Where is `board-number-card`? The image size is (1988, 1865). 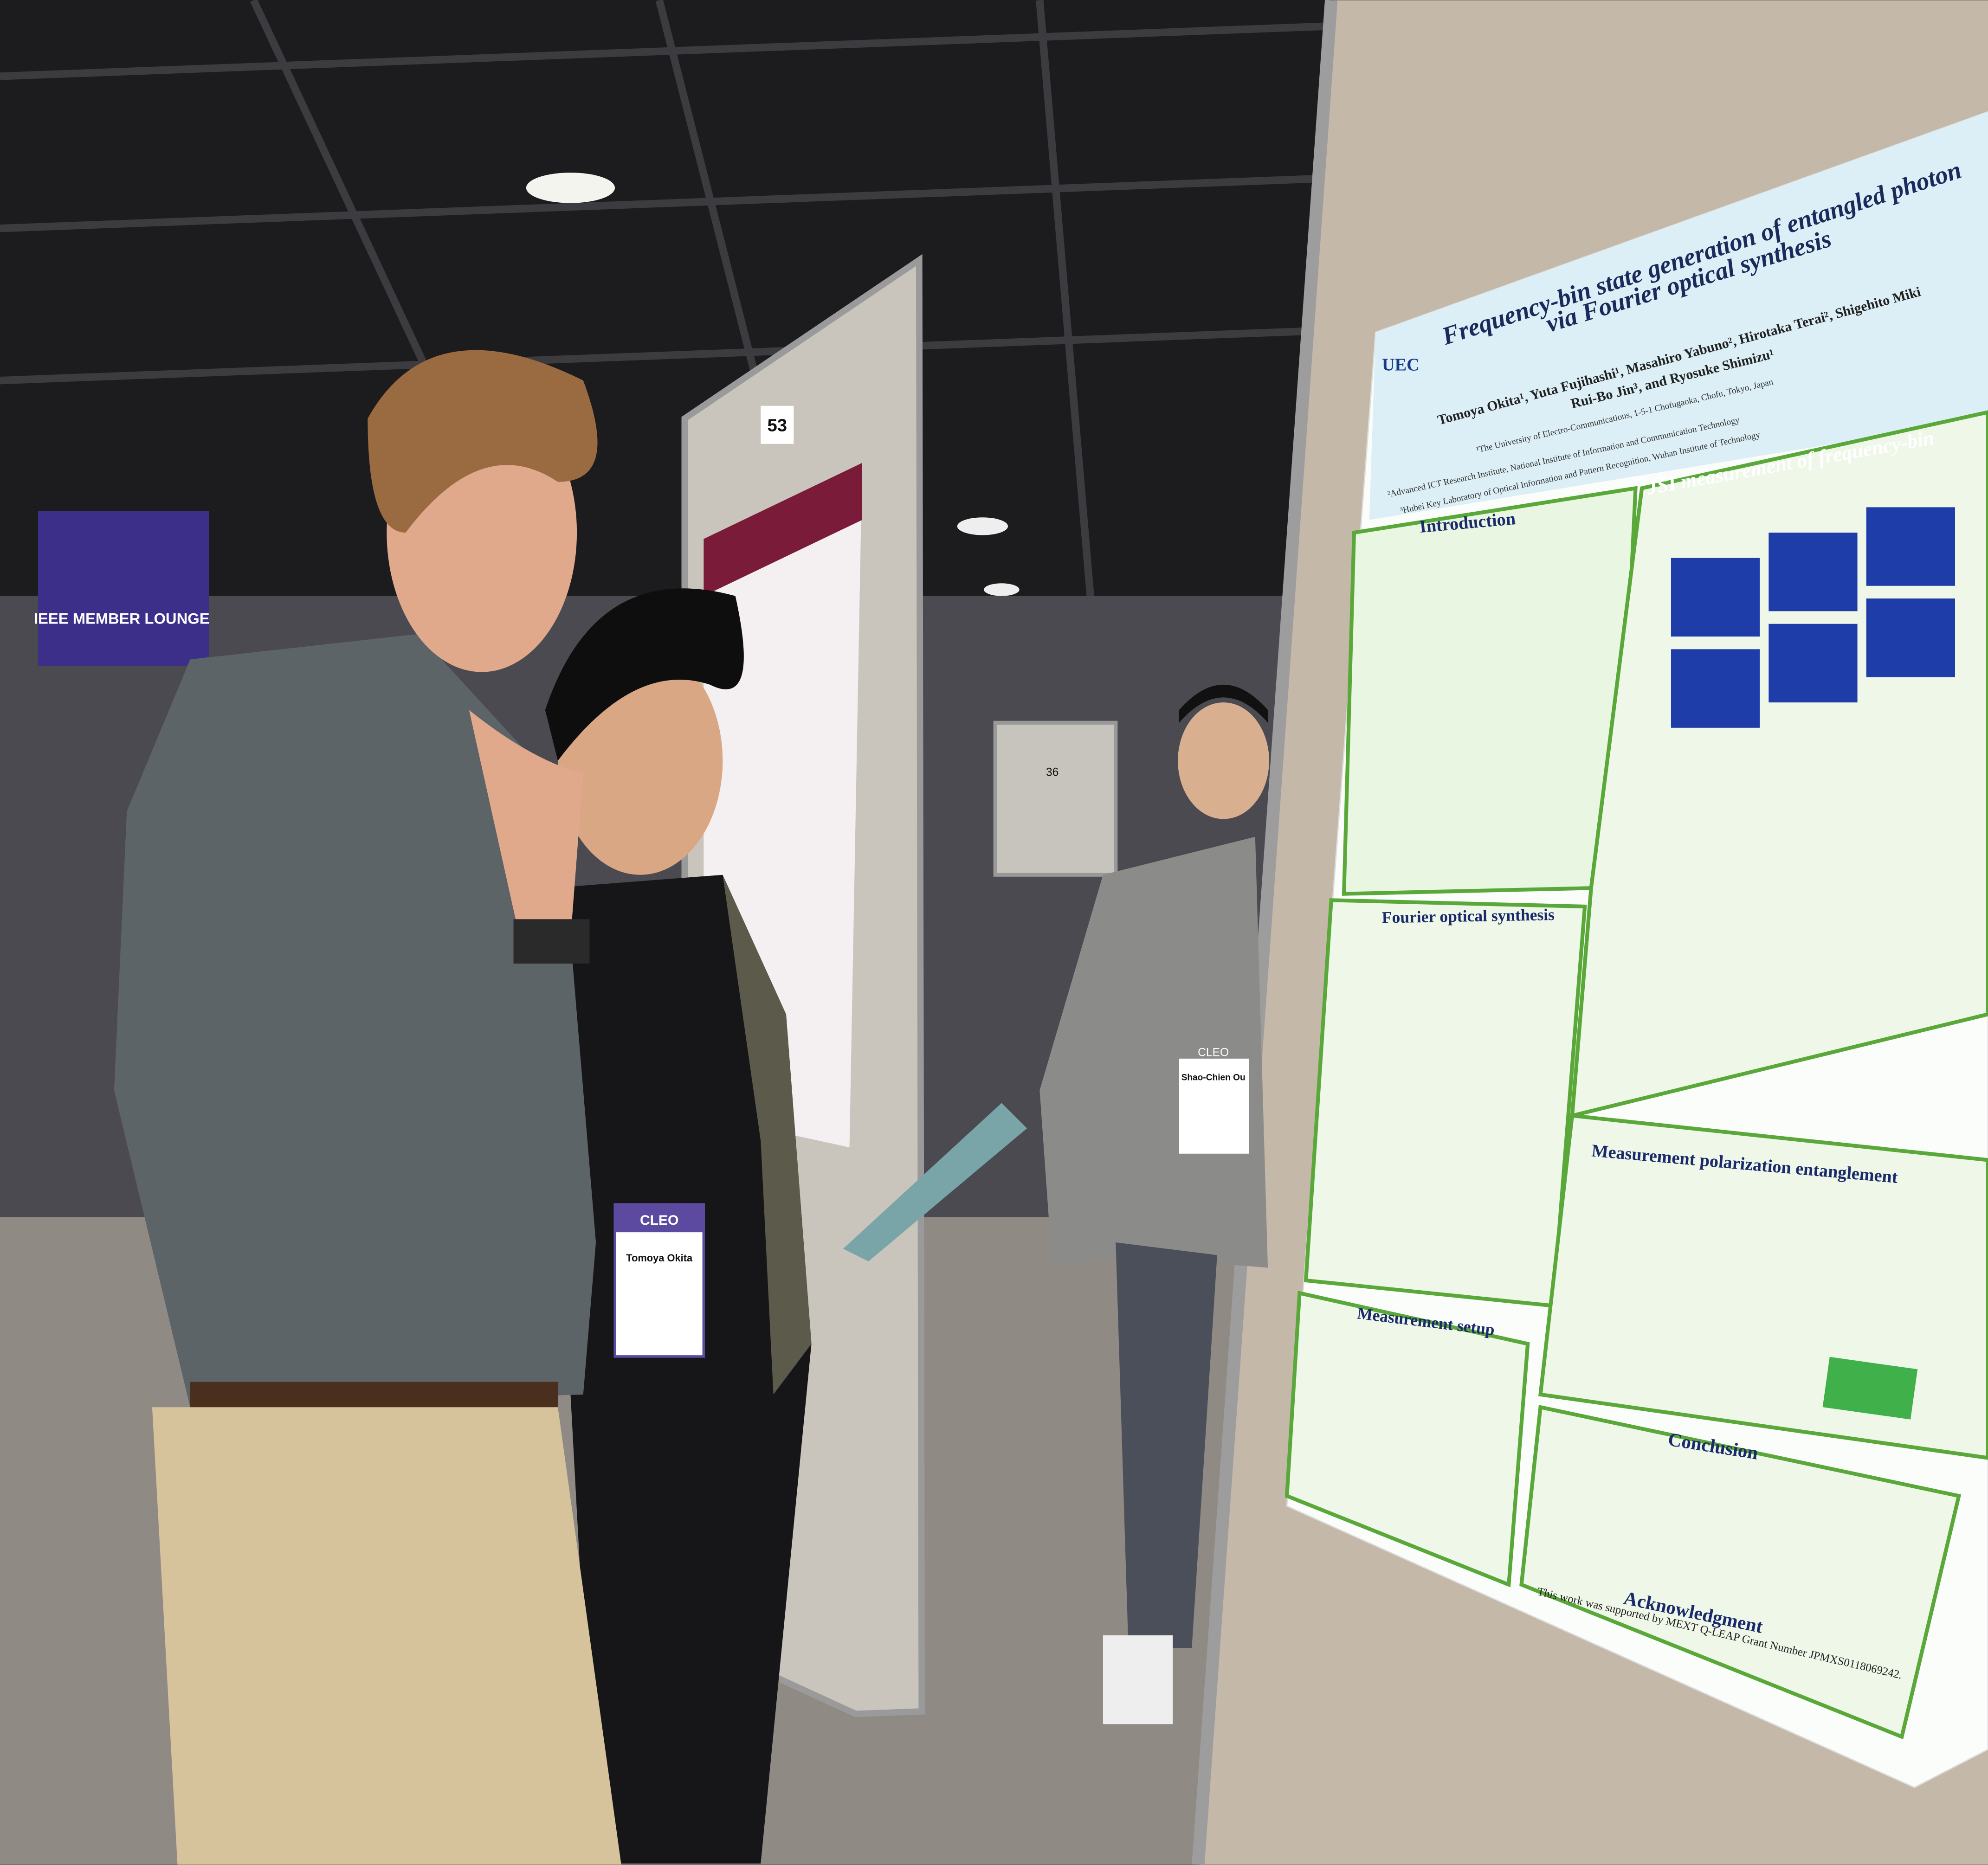
board-number-card is located at coordinates (777, 425).